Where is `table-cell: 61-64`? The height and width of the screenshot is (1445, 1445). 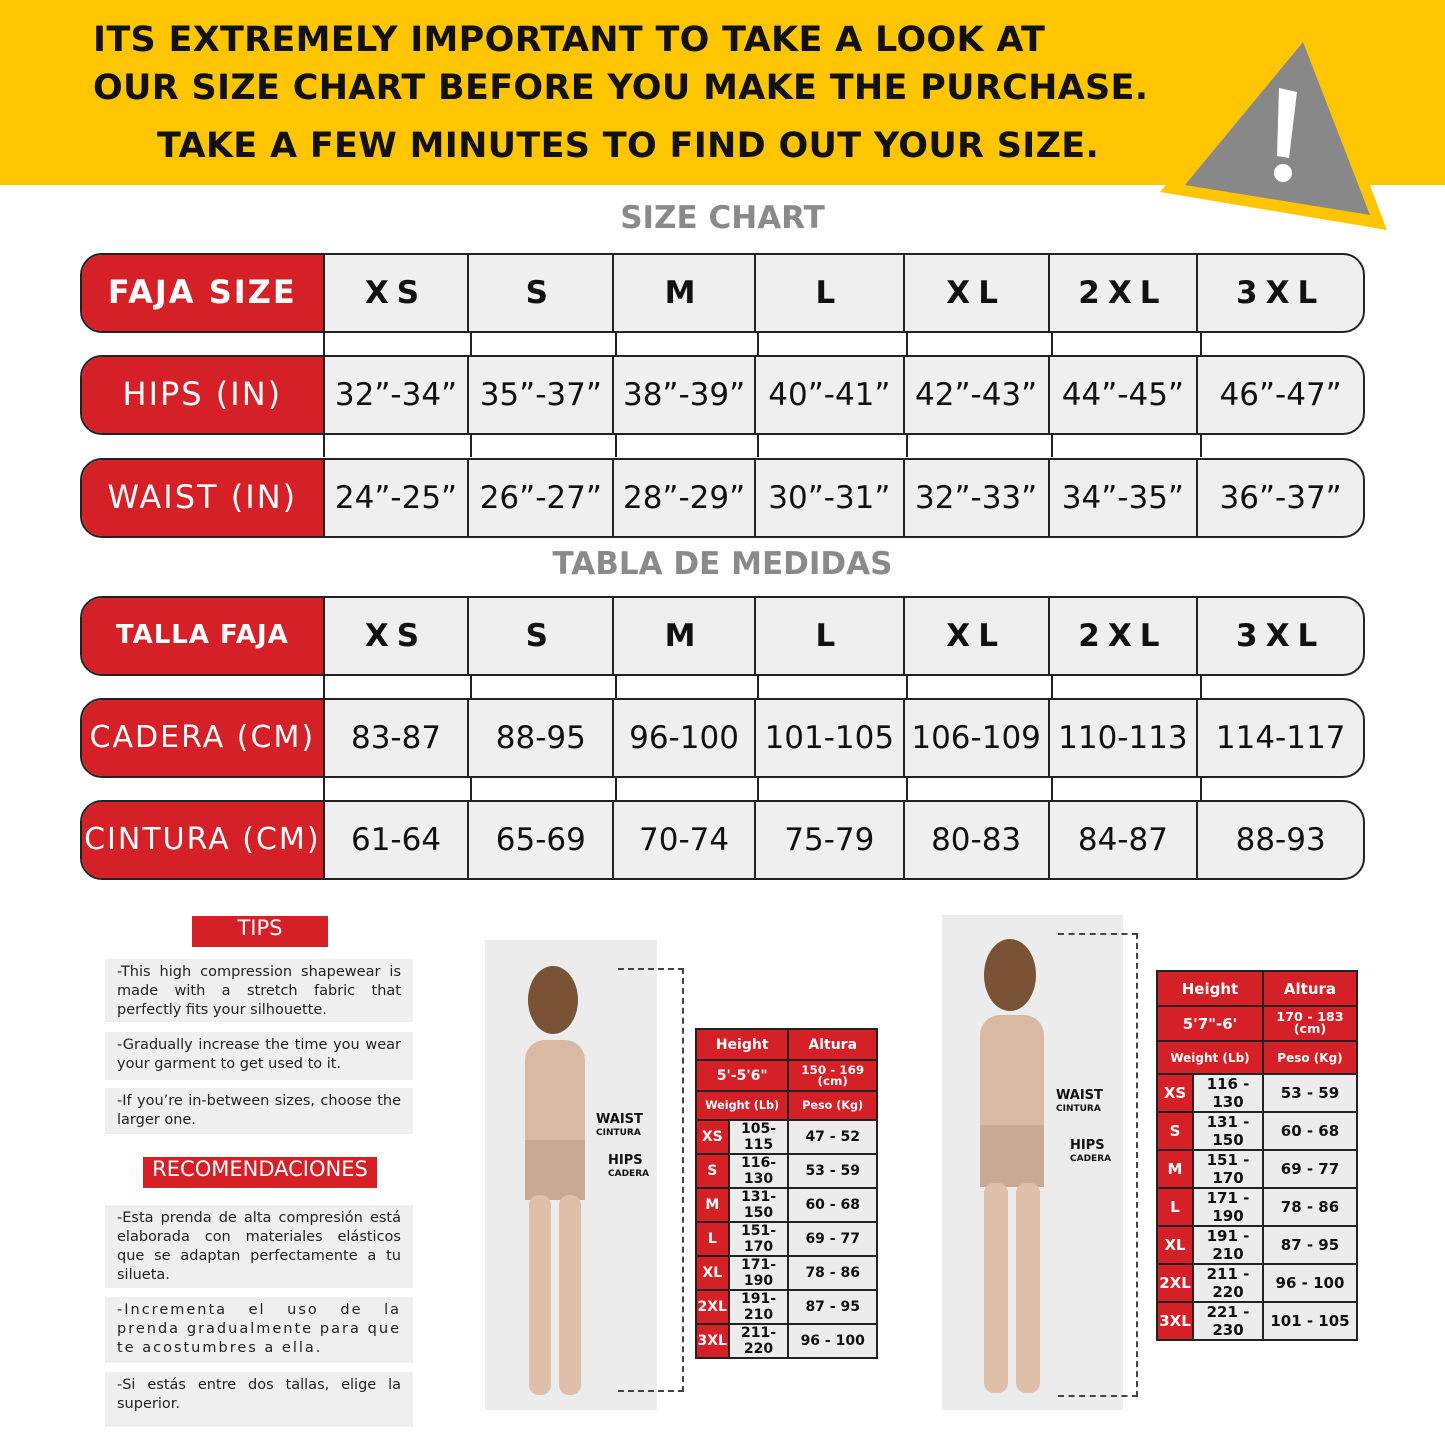 table-cell: 61-64 is located at coordinates (397, 840).